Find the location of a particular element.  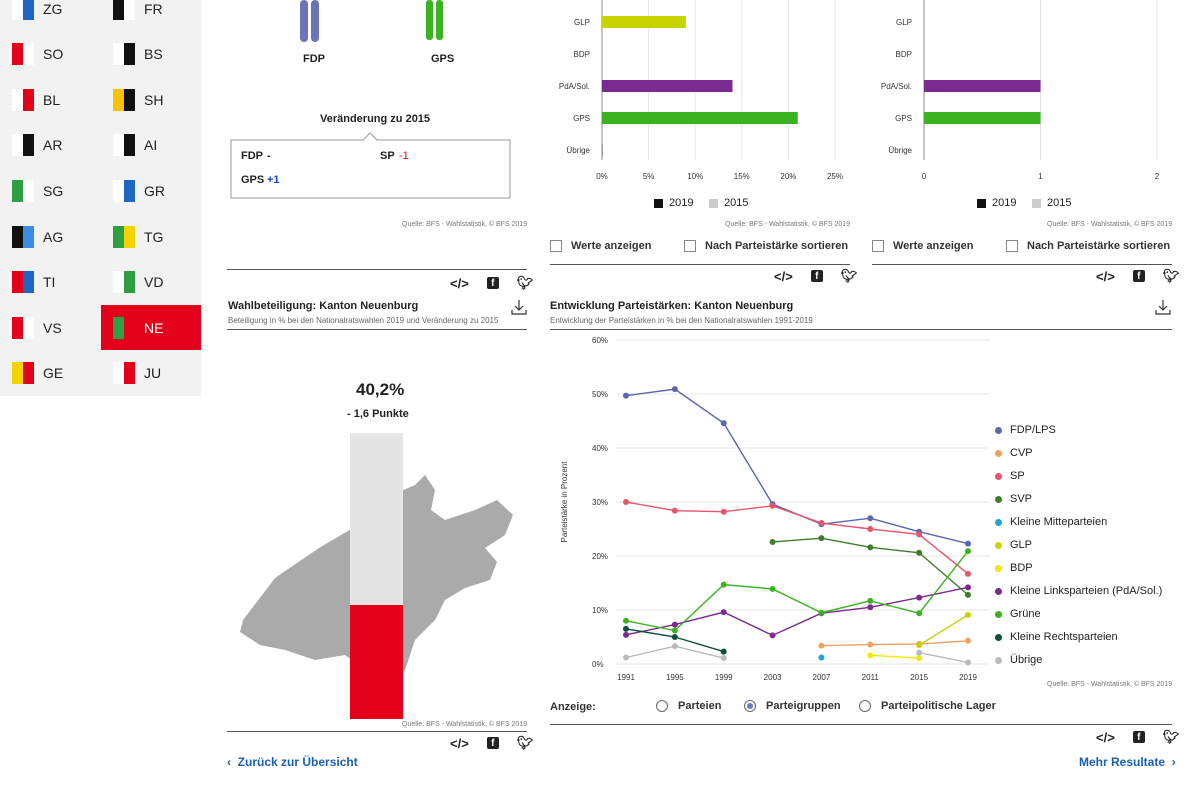

canton-item-ge: GE is located at coordinates (50, 373).